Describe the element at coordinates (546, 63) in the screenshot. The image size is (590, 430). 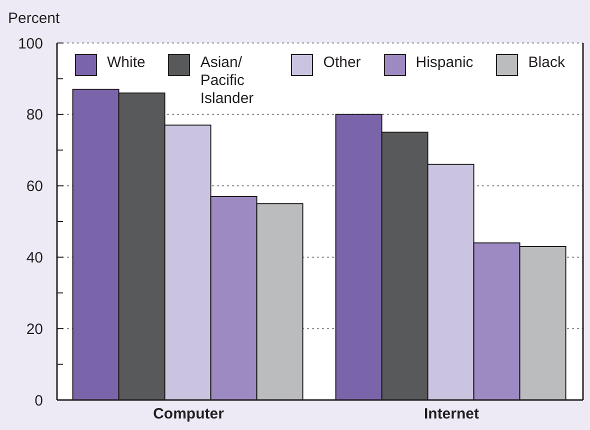
I see `legend-label: Black` at that location.